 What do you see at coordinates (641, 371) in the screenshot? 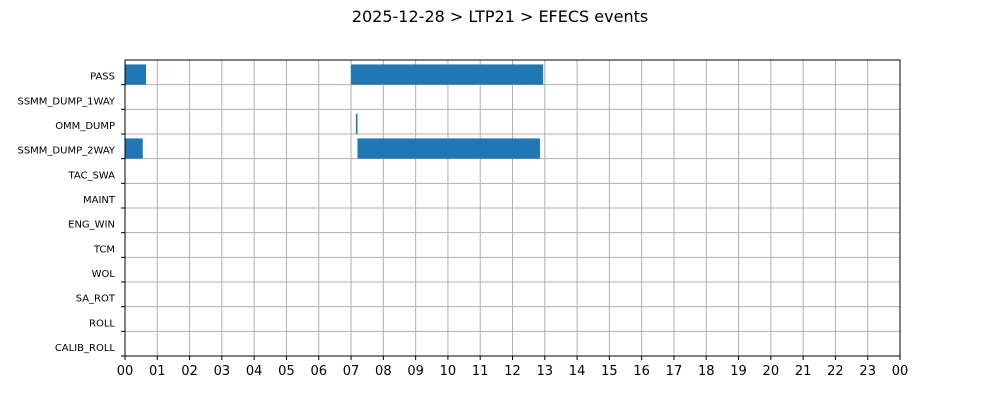
I see `x-tick-label: 16` at bounding box center [641, 371].